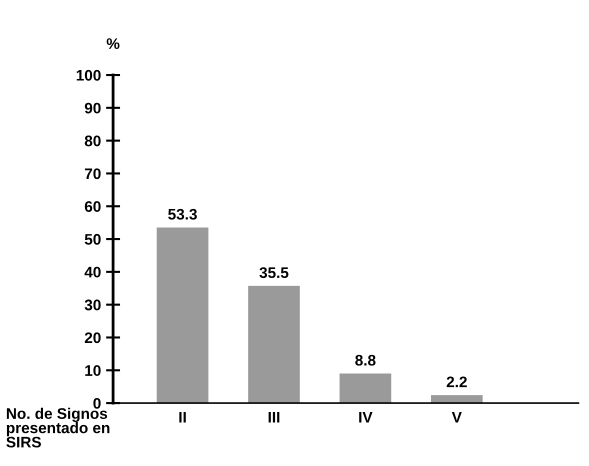 Image resolution: width=589 pixels, height=466 pixels. What do you see at coordinates (92, 305) in the screenshot?
I see `y-tick-label: 30` at bounding box center [92, 305].